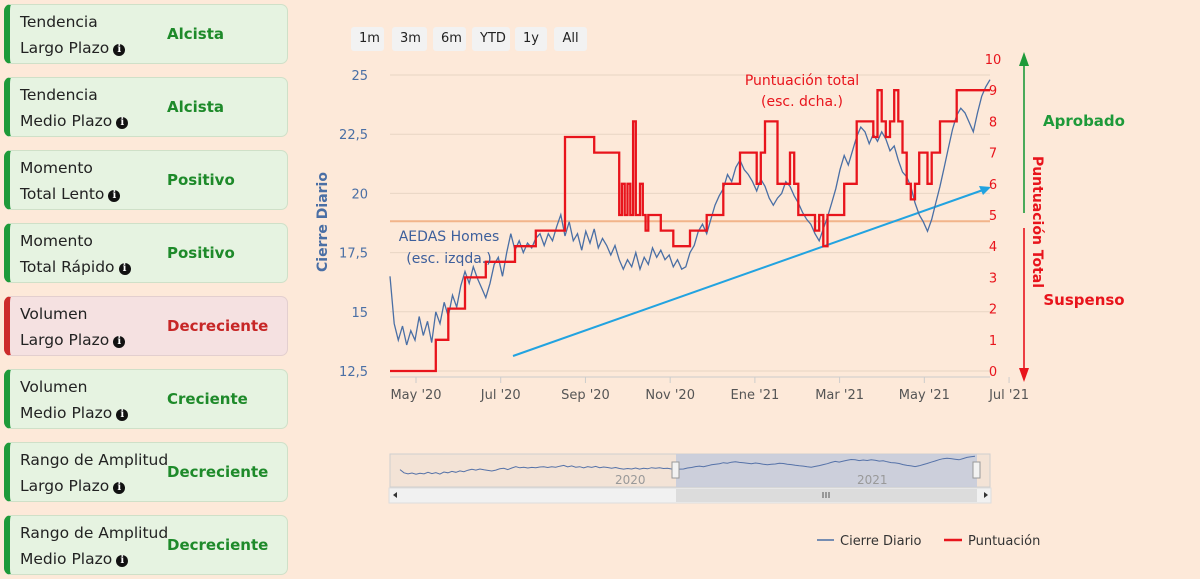 The height and width of the screenshot is (579, 1200). I want to click on y-left-tick-label: 12,5, so click(353, 372).